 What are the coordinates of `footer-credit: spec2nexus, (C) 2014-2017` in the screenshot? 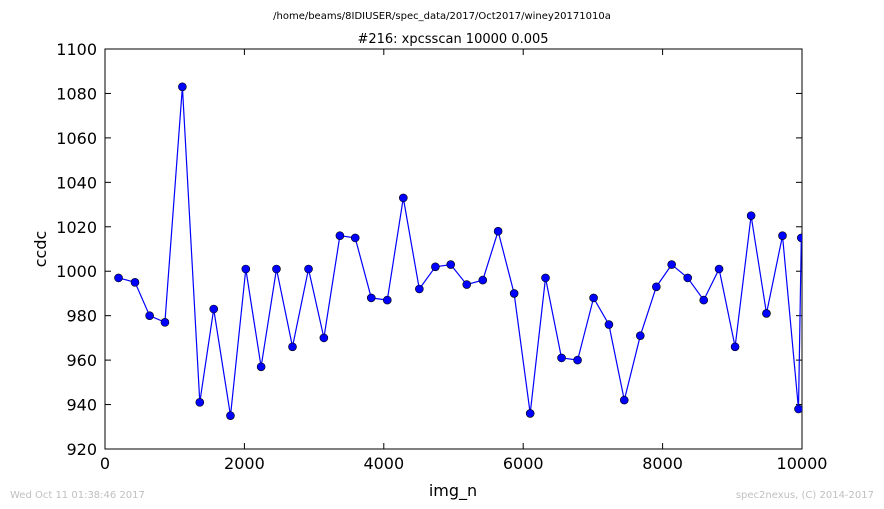 It's located at (804, 495).